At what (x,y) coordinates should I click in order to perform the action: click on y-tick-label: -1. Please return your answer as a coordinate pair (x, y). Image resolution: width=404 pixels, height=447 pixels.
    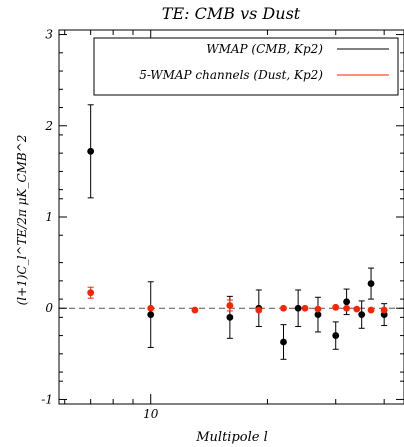
    Looking at the image, I should click on (47, 399).